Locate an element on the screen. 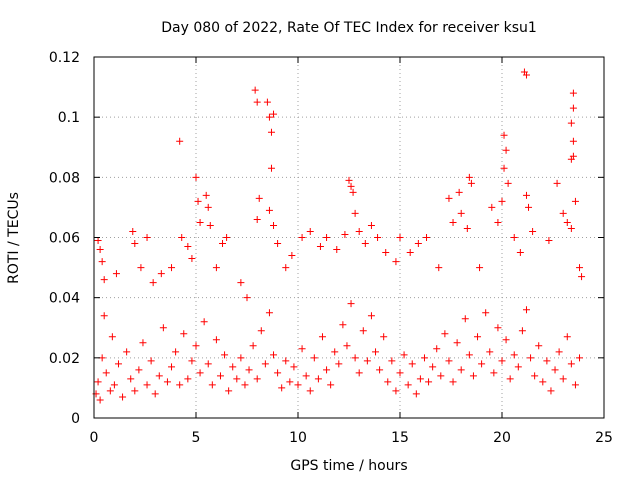 This screenshot has height=480, width=640. y-tick-label: 0.1 is located at coordinates (69, 118).